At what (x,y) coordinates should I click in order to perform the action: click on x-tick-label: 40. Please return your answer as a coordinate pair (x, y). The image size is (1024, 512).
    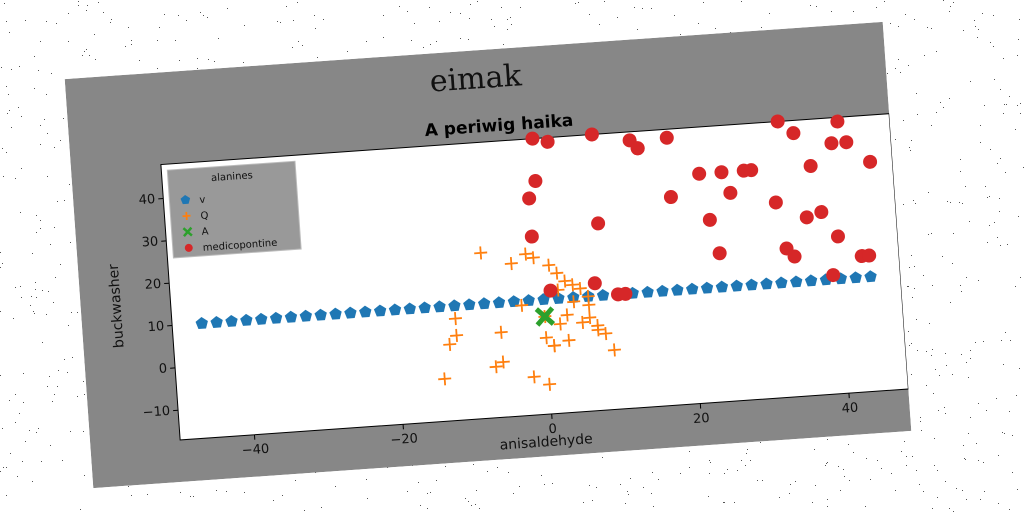
    Looking at the image, I should click on (850, 409).